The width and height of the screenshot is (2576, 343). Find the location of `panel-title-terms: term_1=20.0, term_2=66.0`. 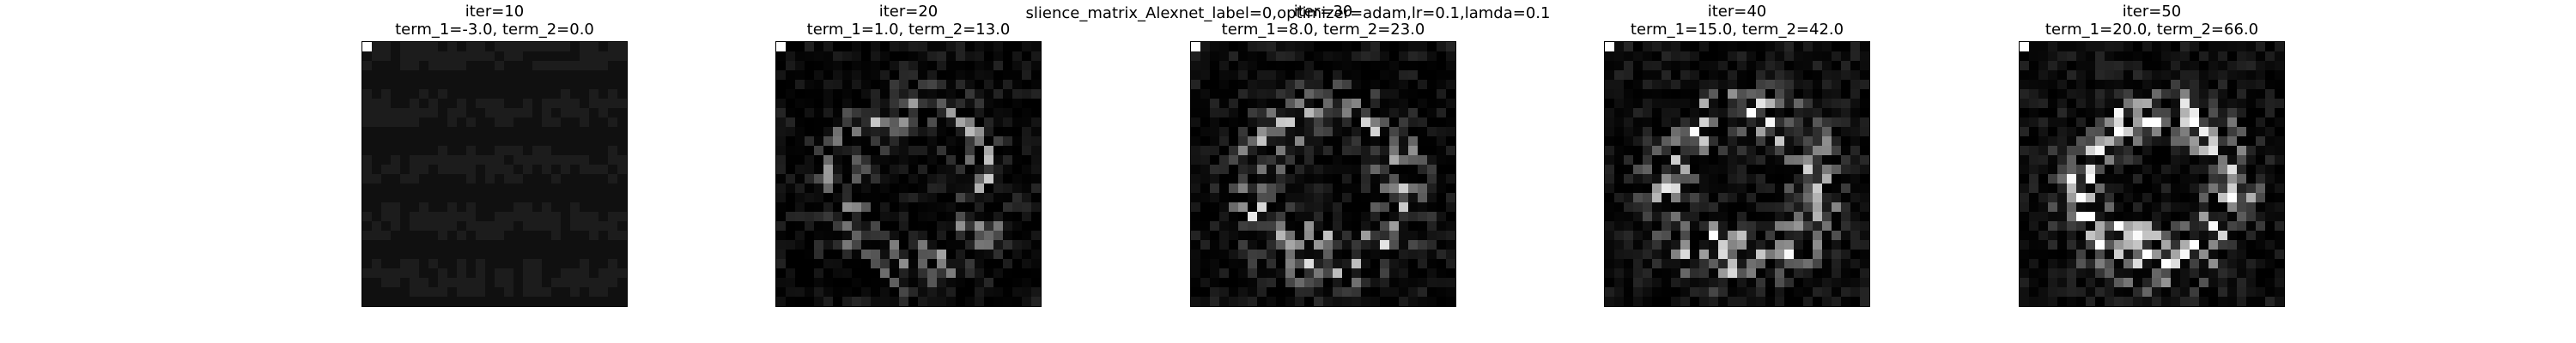

panel-title-terms: term_1=20.0, term_2=66.0 is located at coordinates (2151, 30).